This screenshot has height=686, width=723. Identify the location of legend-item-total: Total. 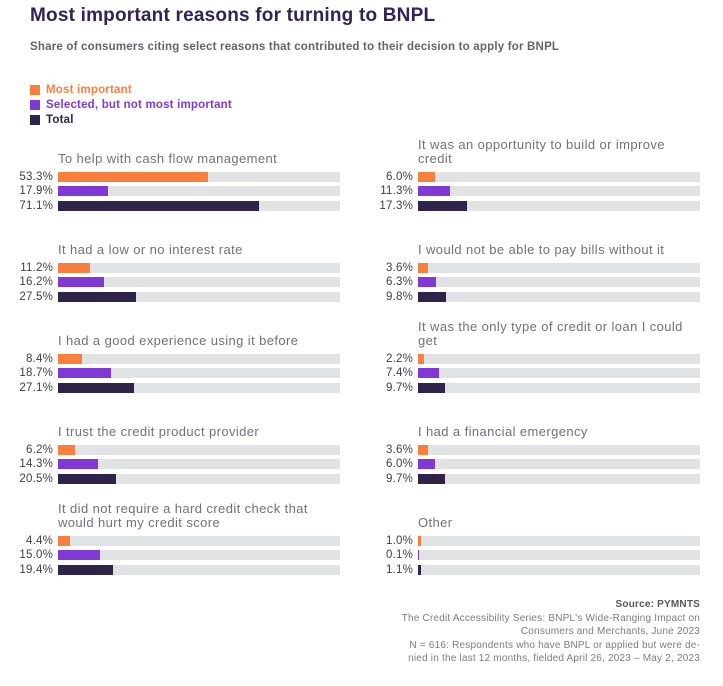
(131, 119).